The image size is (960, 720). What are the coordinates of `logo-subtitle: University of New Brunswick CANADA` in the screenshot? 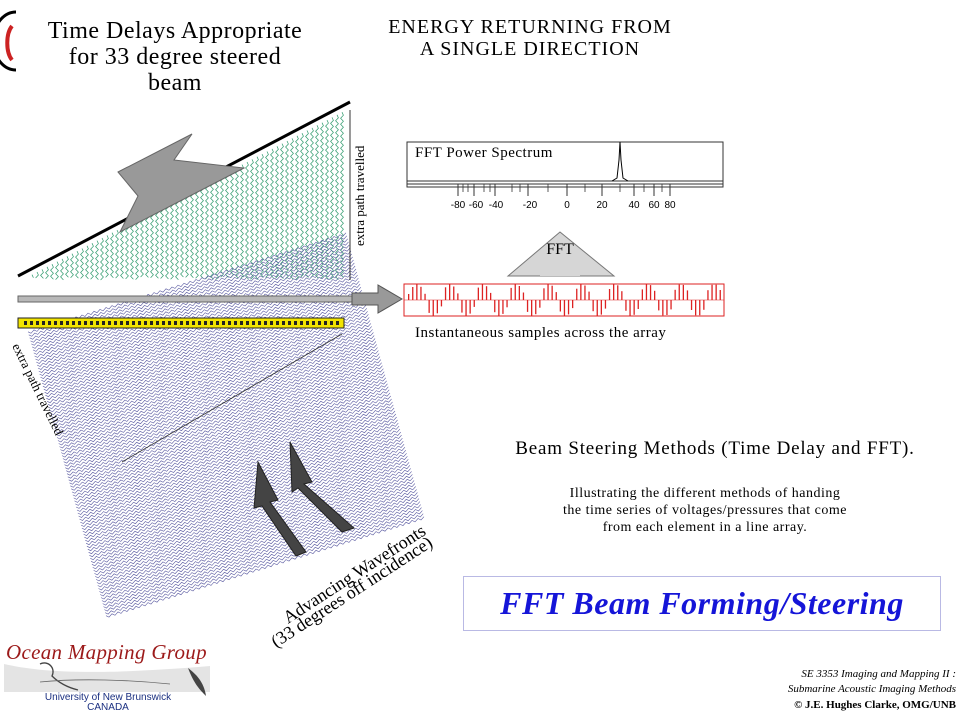 It's located at (108, 703).